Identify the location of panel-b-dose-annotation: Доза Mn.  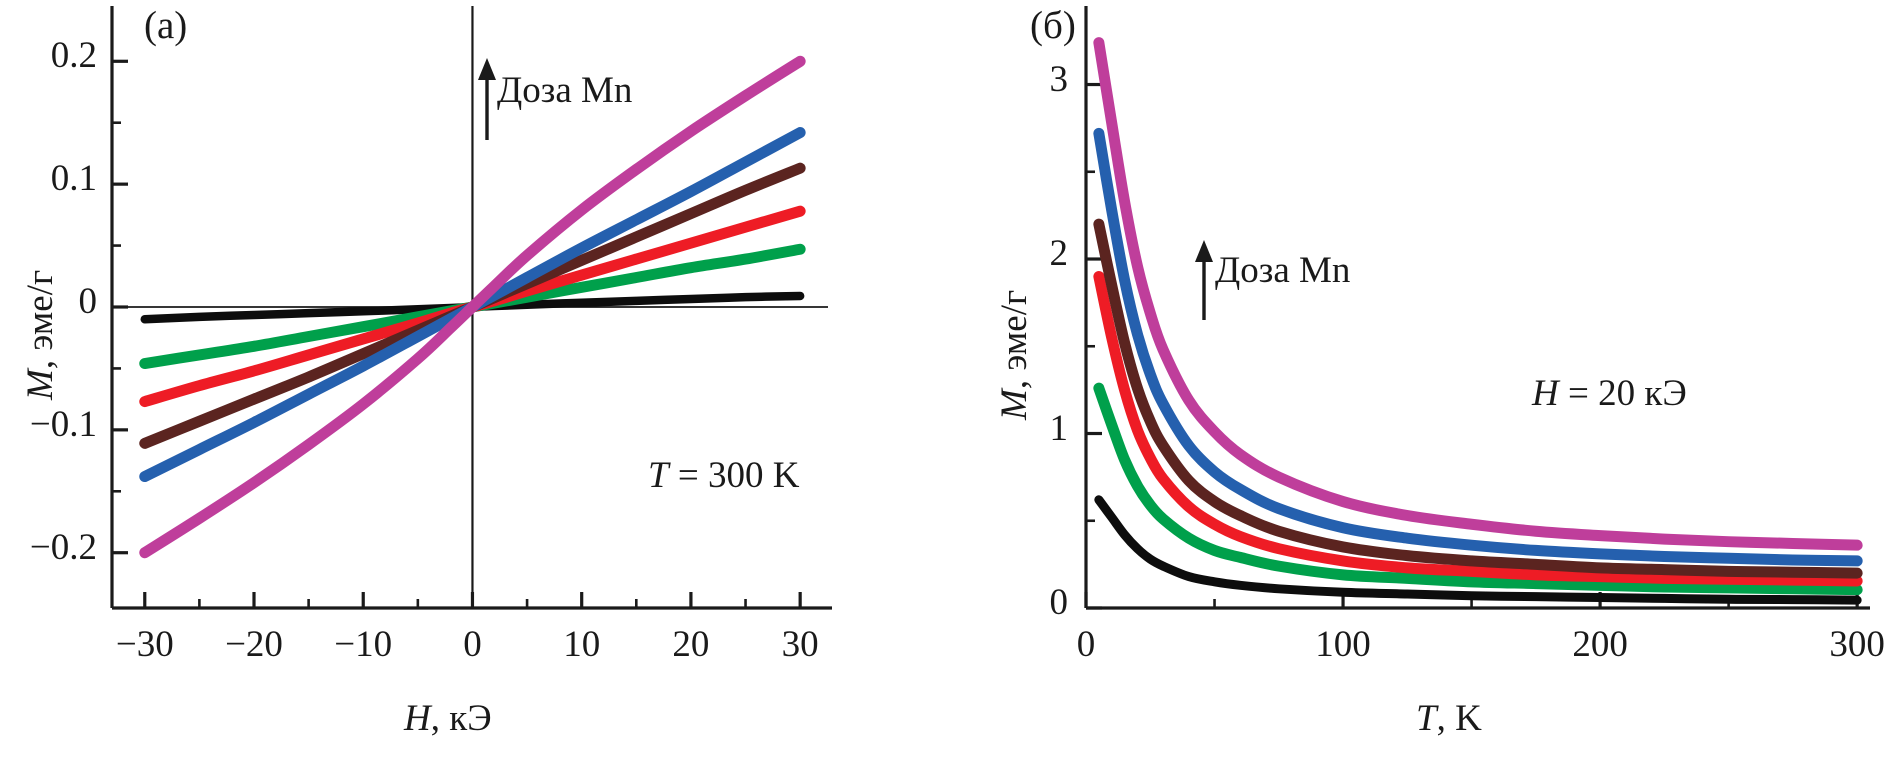
(1283, 270).